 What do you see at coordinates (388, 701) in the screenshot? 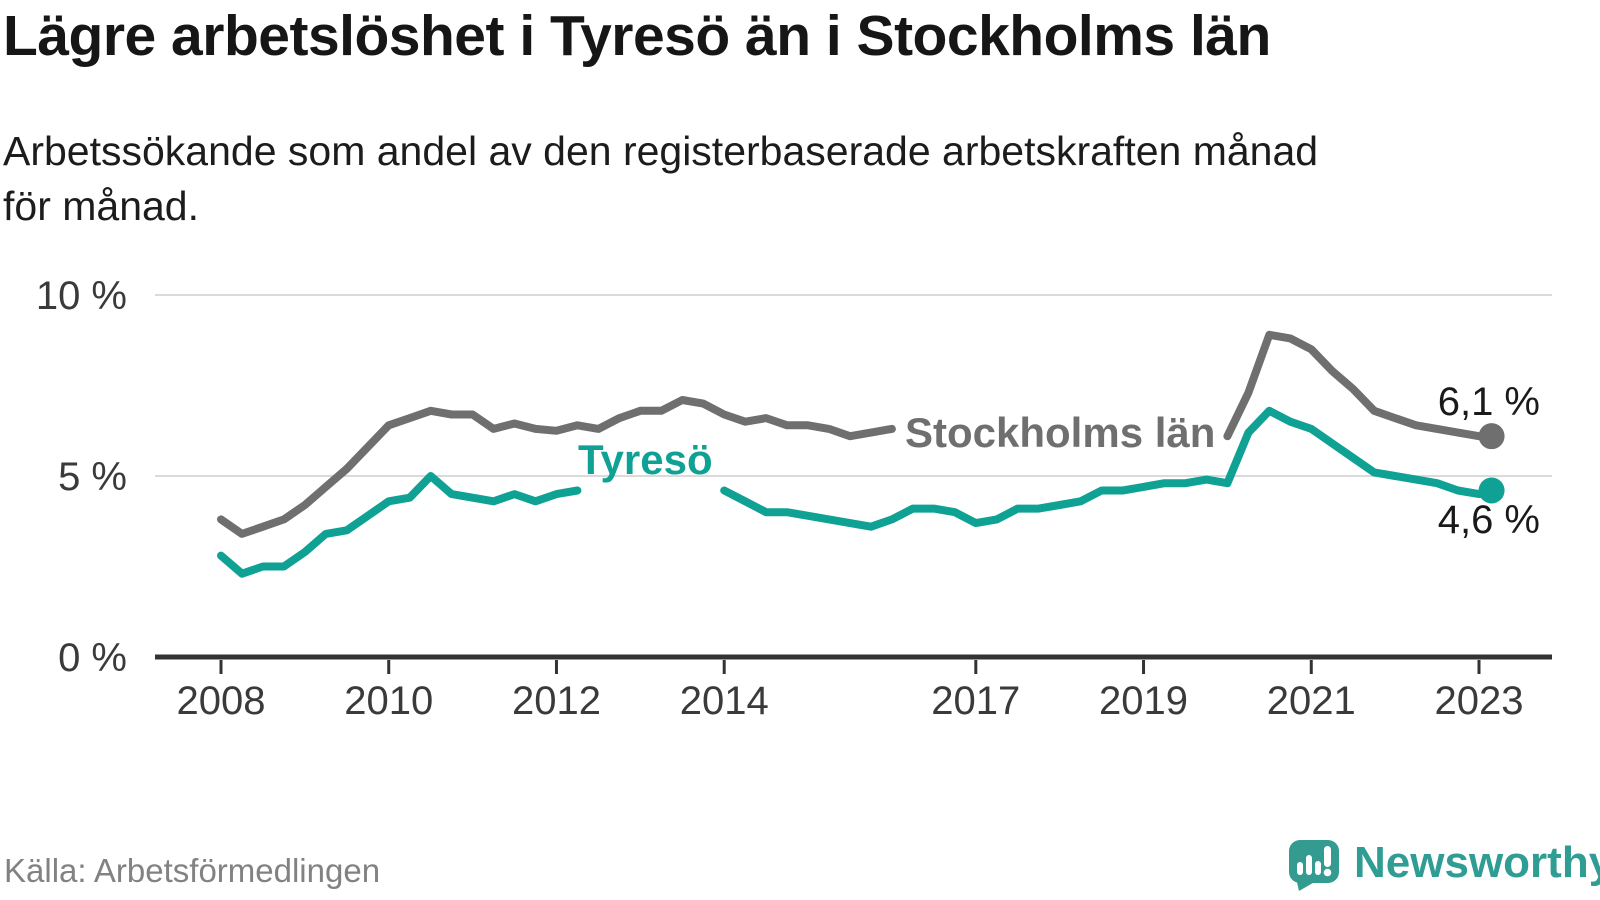
I see `x-tick-label: 2010` at bounding box center [388, 701].